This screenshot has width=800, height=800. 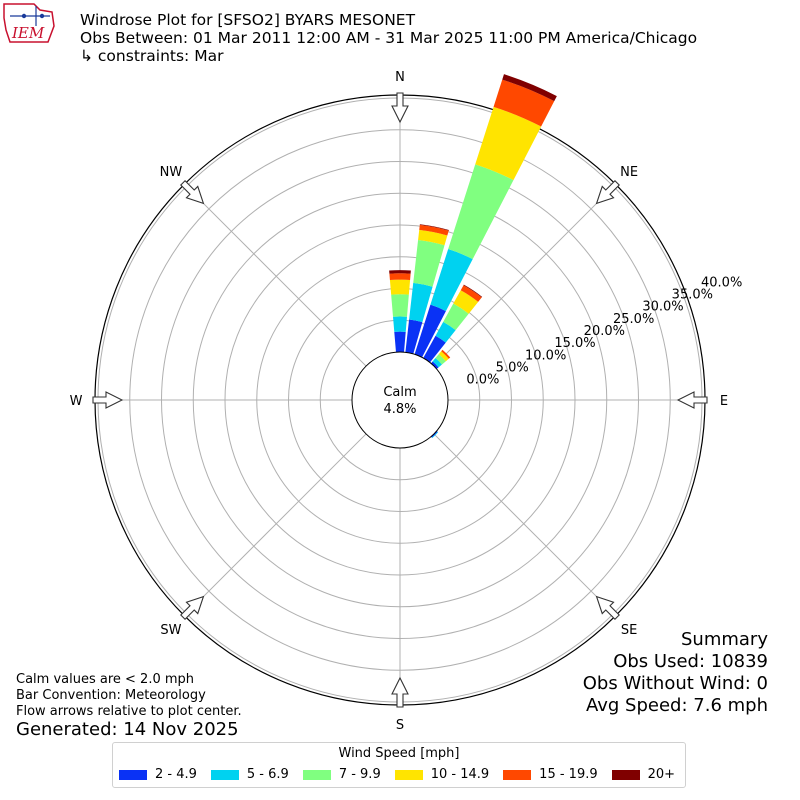 What do you see at coordinates (690, 661) in the screenshot?
I see `obs-used: Obs Used: 10839` at bounding box center [690, 661].